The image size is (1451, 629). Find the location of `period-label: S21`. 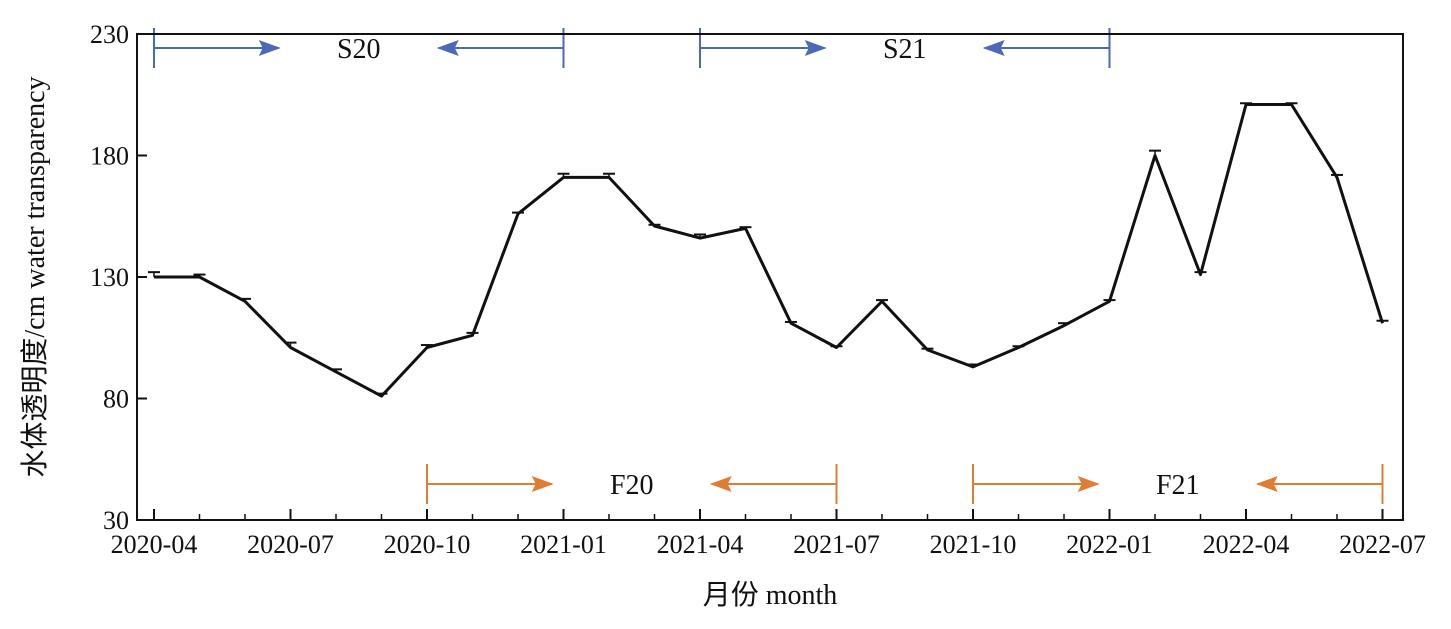

period-label: S21 is located at coordinates (905, 49).